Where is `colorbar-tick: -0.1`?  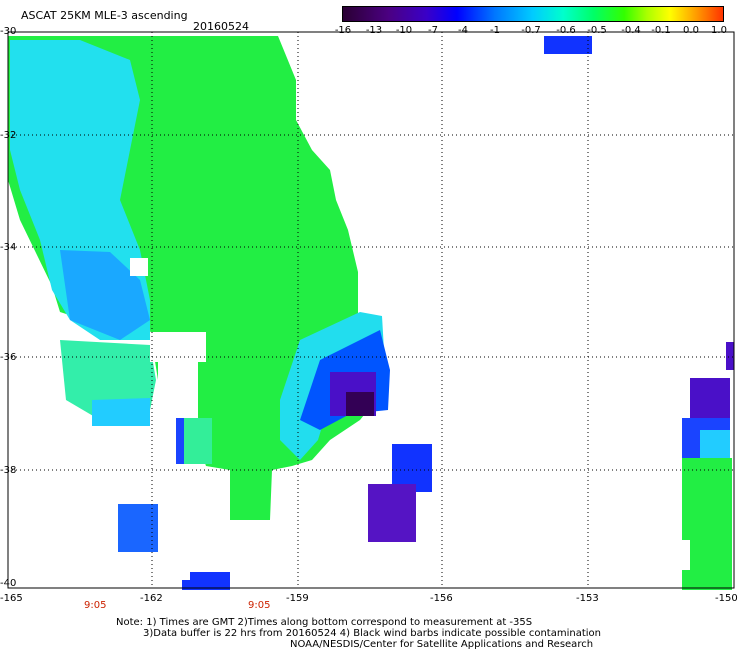 colorbar-tick: -0.1 is located at coordinates (661, 30).